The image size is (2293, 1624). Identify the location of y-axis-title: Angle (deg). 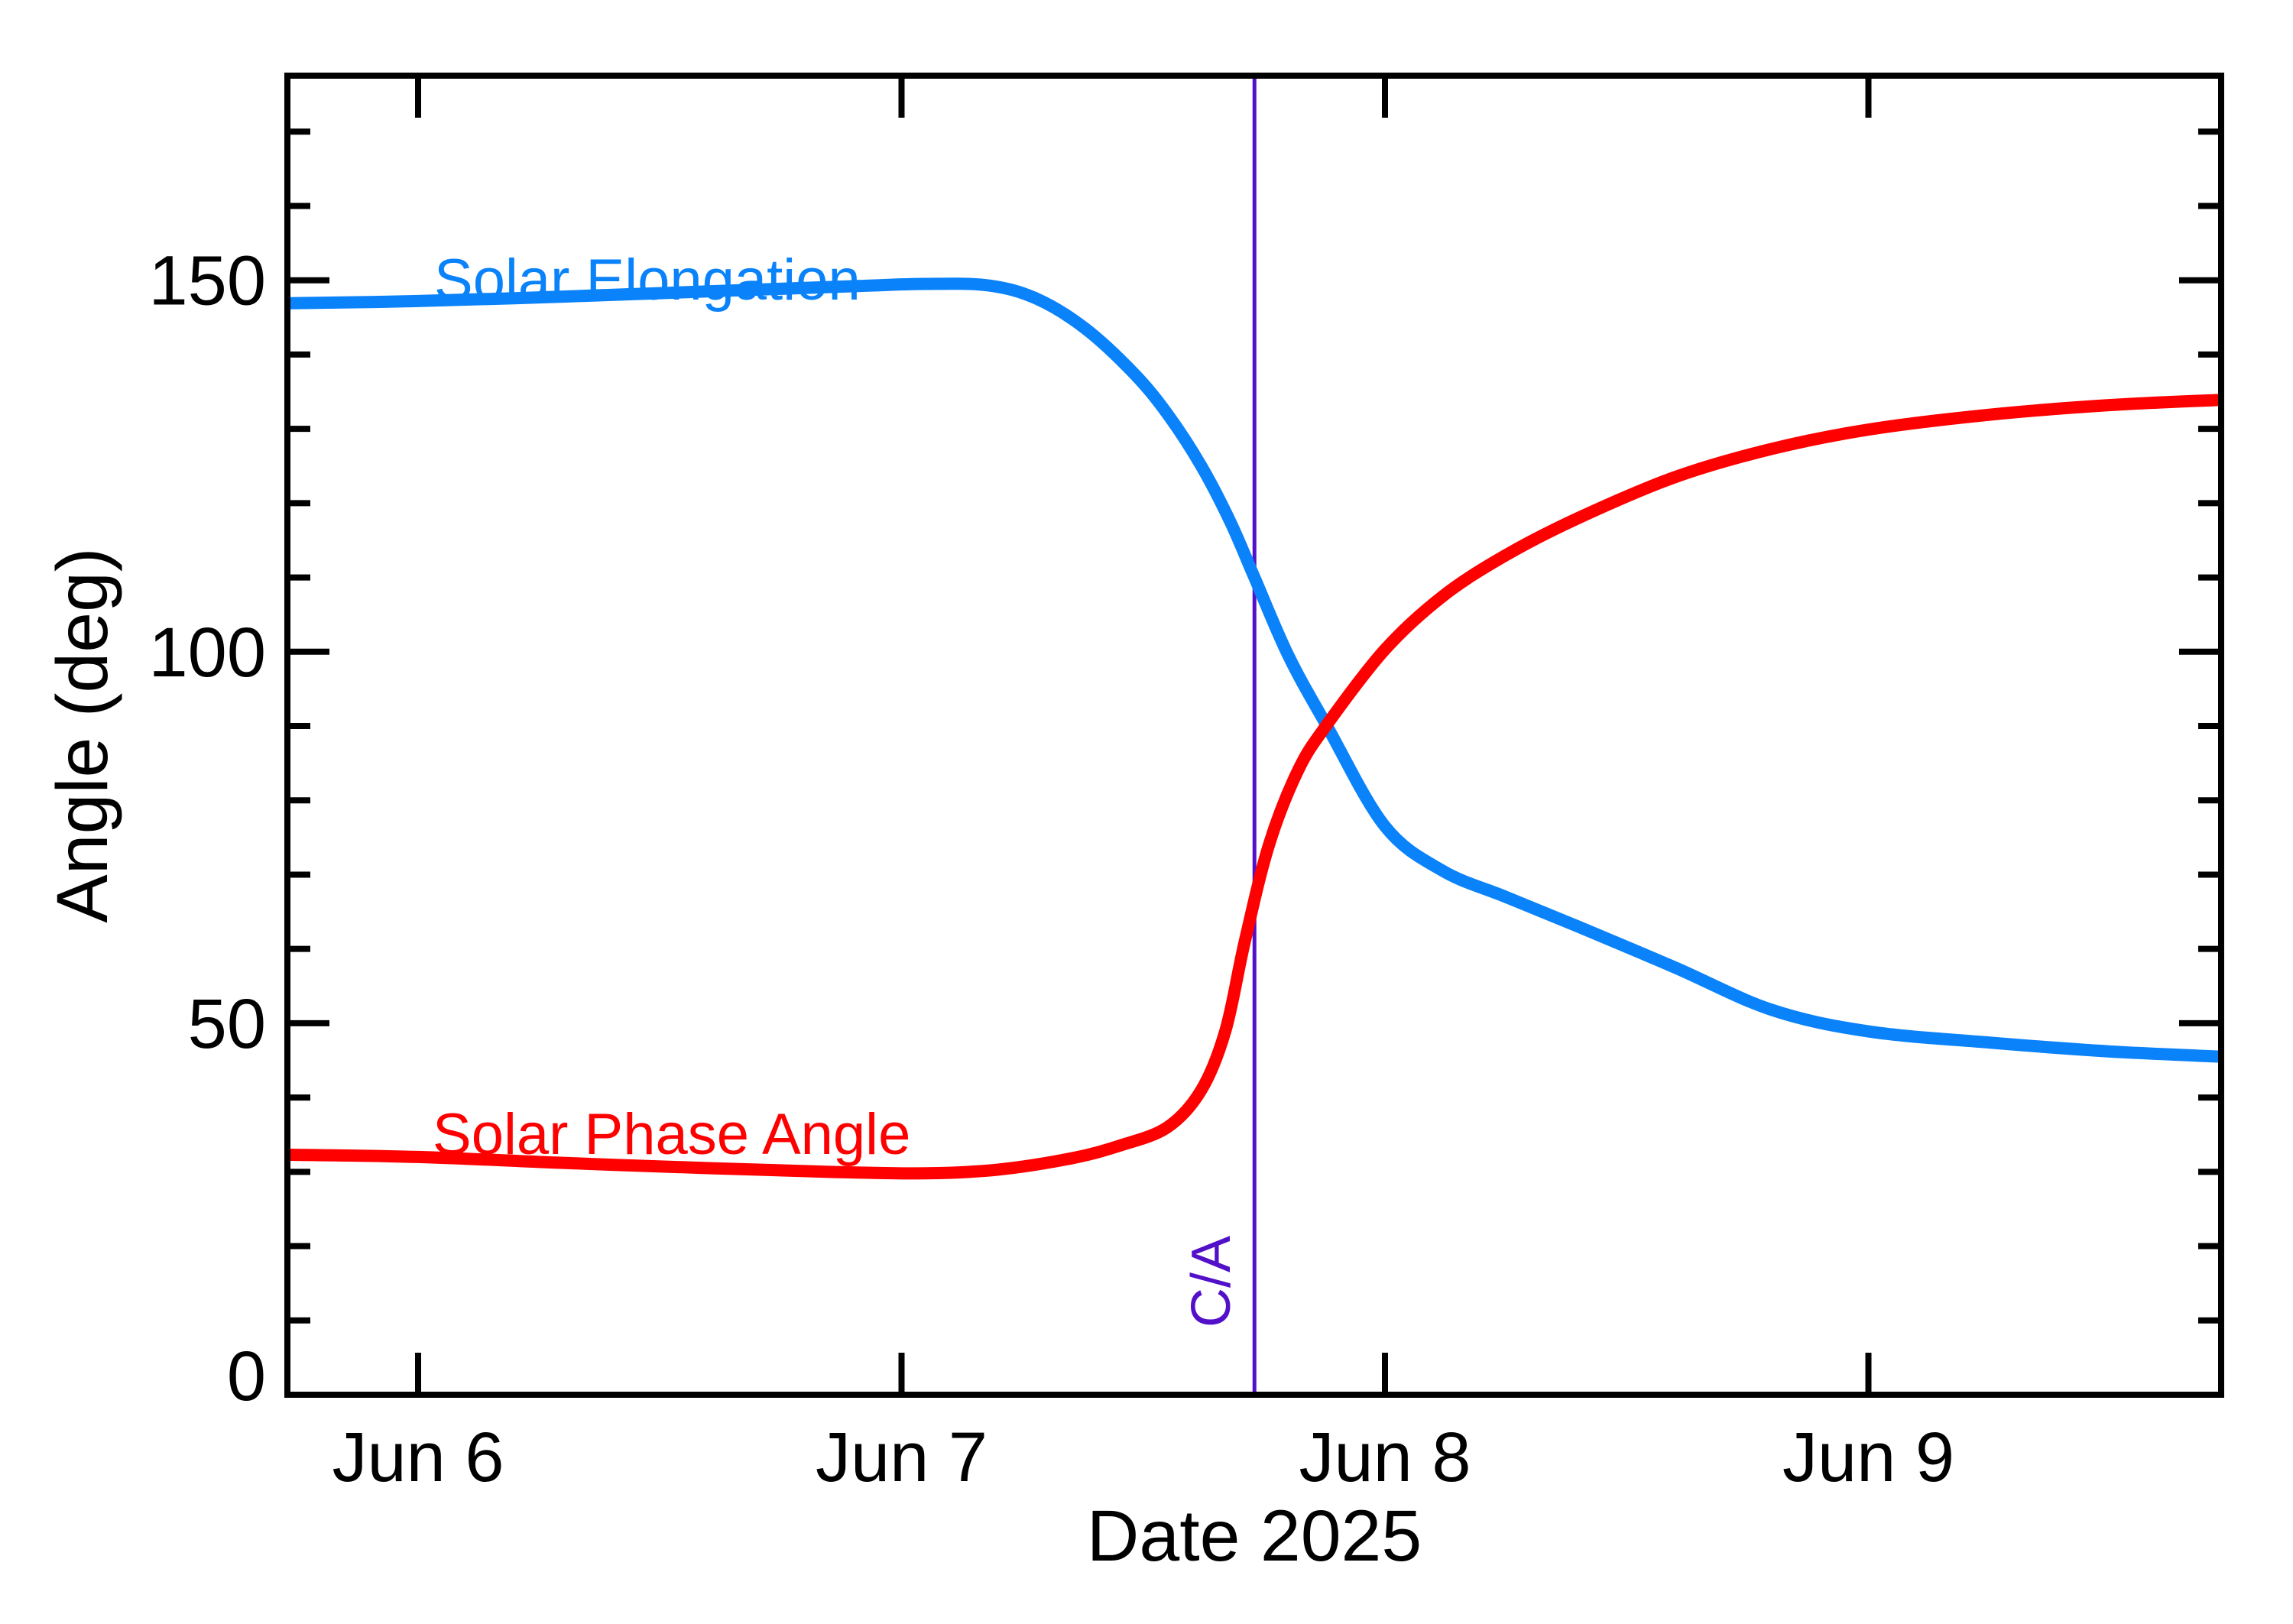
(83, 734).